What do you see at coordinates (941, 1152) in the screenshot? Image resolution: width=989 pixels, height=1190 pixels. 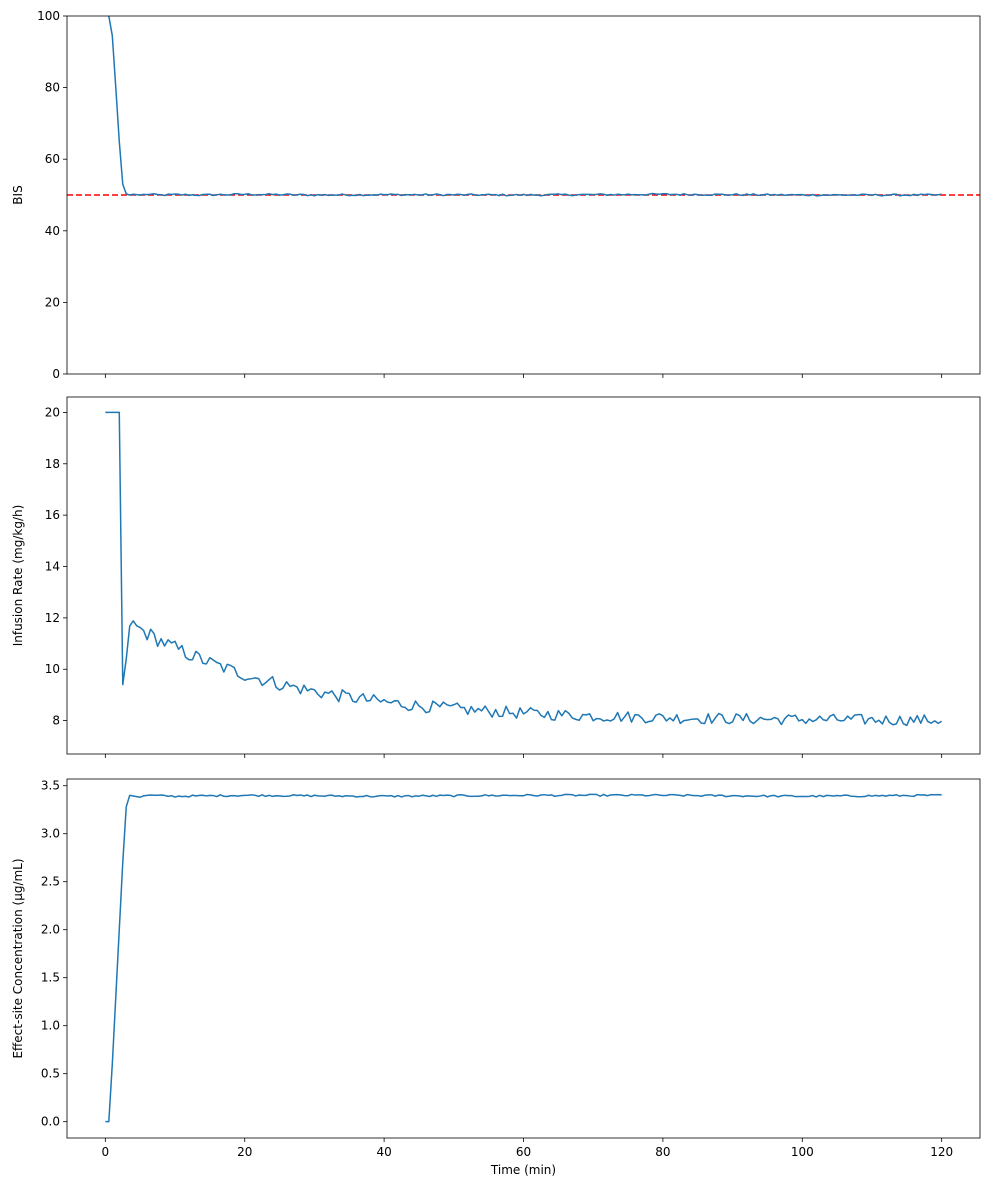 I see `x-tick-label: 120` at bounding box center [941, 1152].